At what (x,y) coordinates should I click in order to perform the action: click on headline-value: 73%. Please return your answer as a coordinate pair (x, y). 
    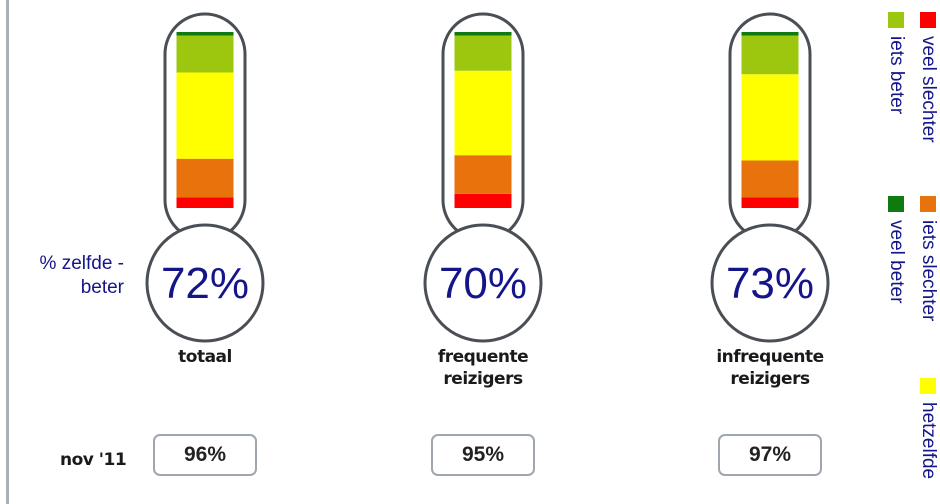
    Looking at the image, I should click on (770, 283).